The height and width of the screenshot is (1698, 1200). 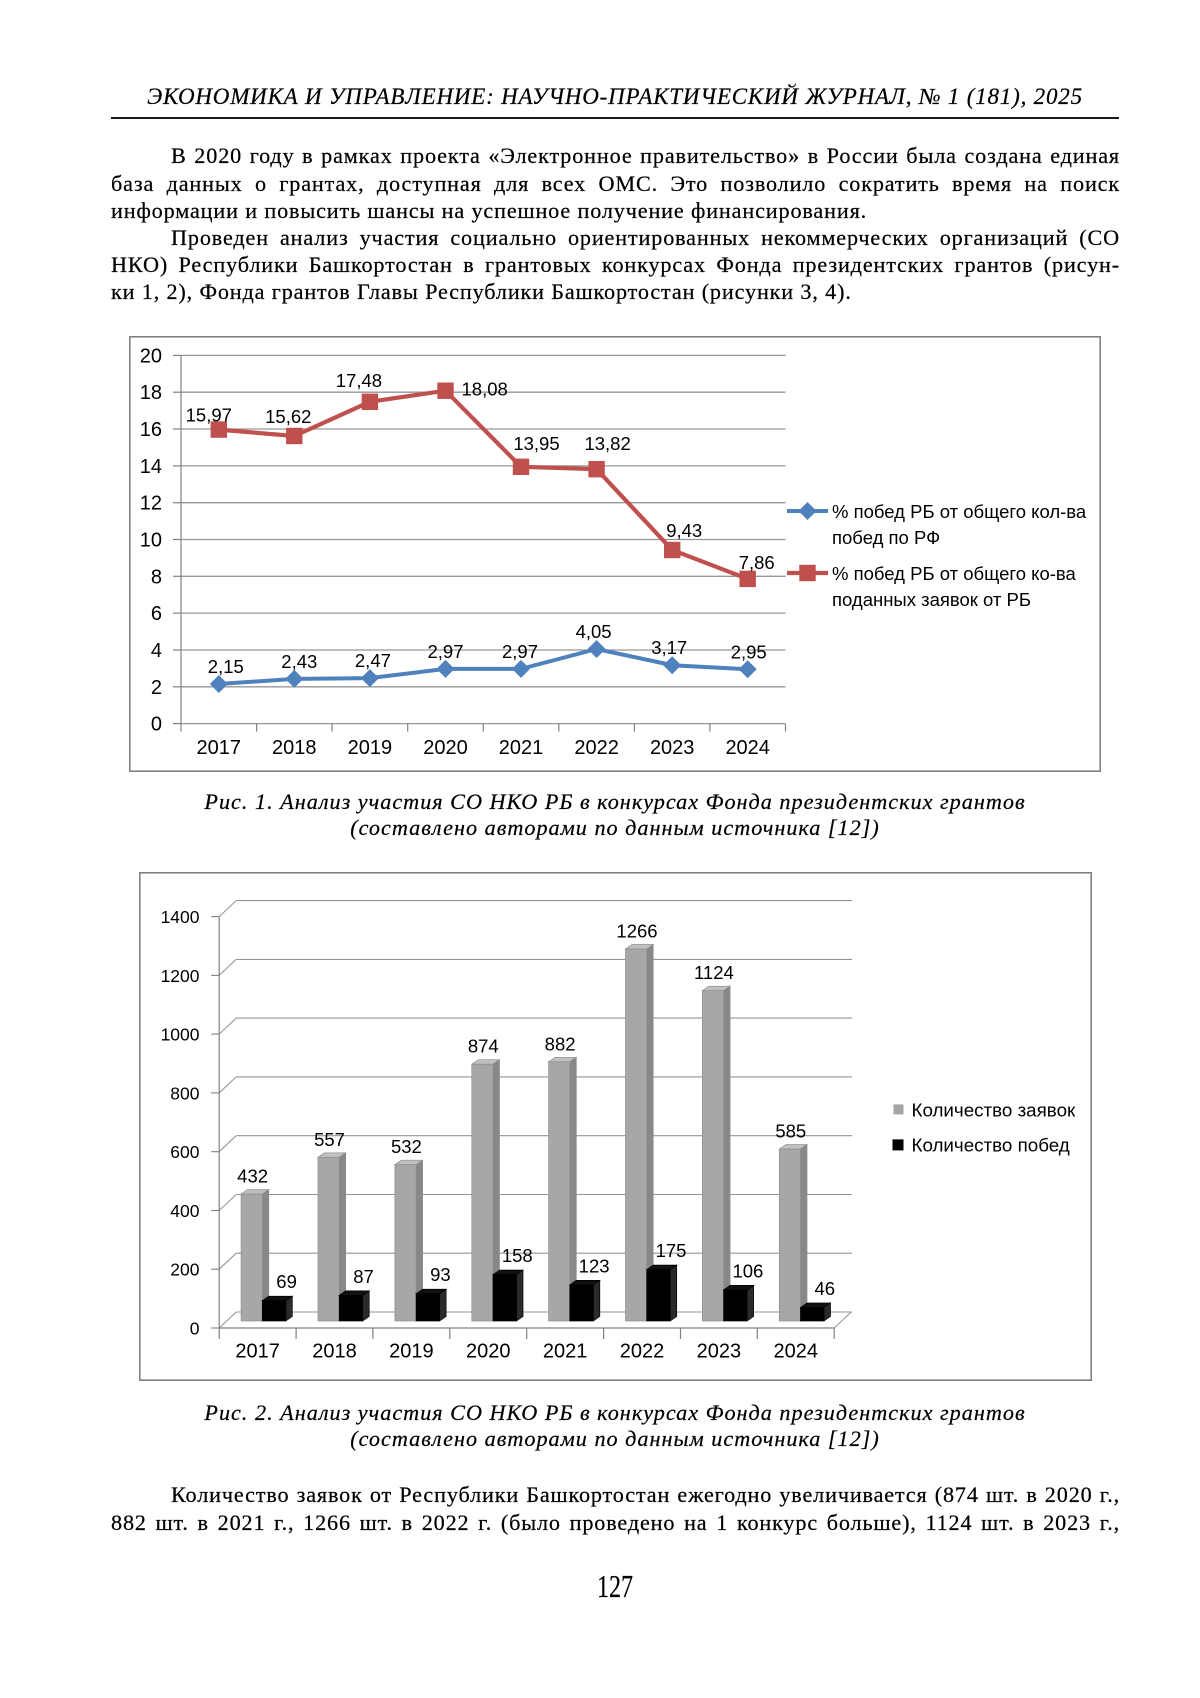 What do you see at coordinates (151, 504) in the screenshot?
I see `svg-text: 12` at bounding box center [151, 504].